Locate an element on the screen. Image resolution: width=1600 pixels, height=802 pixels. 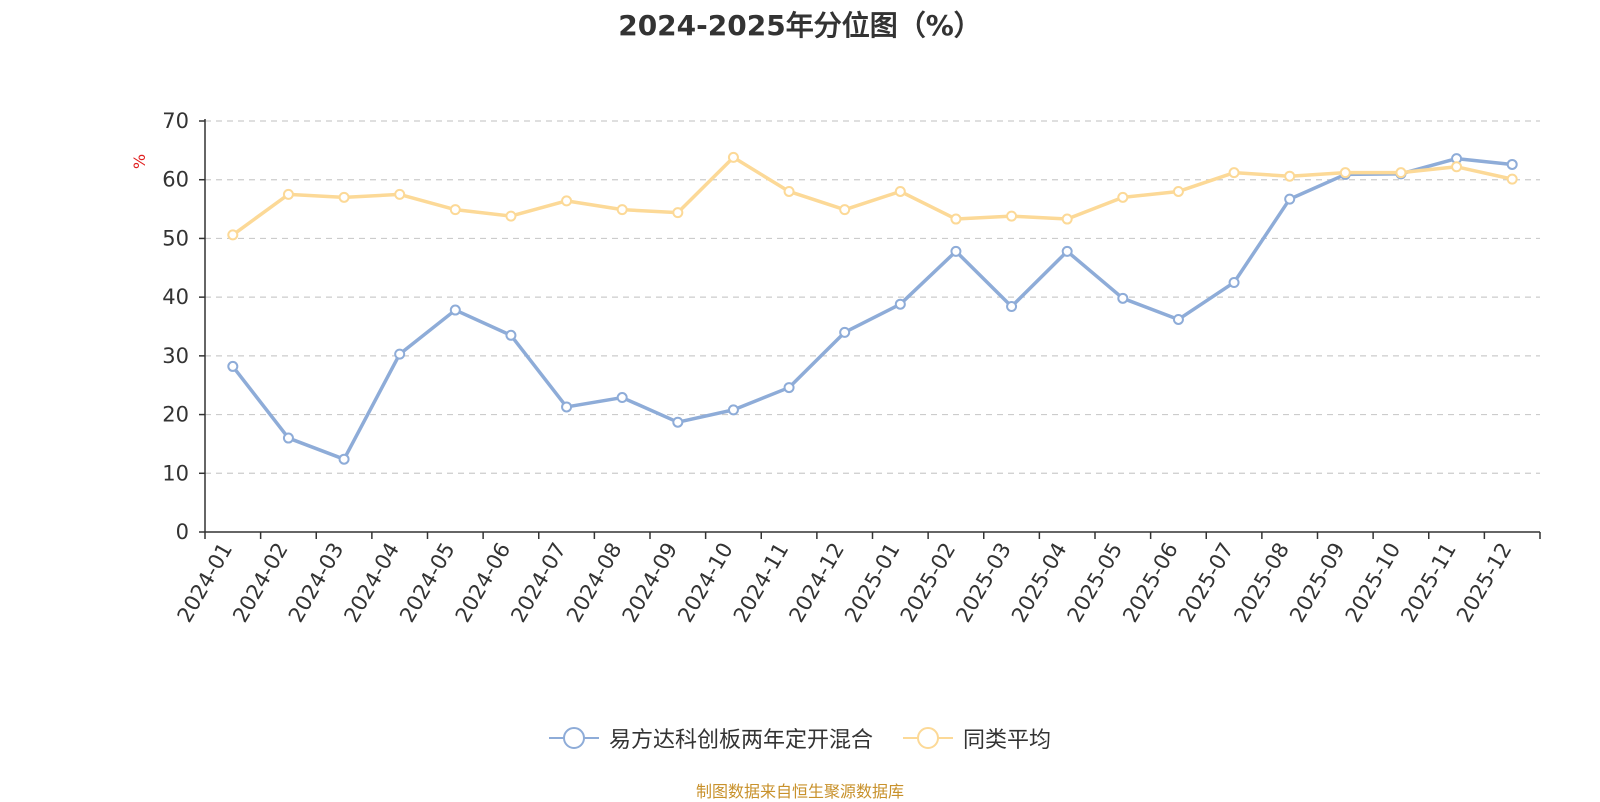
y-tick-label: 50 is located at coordinates (175, 238).